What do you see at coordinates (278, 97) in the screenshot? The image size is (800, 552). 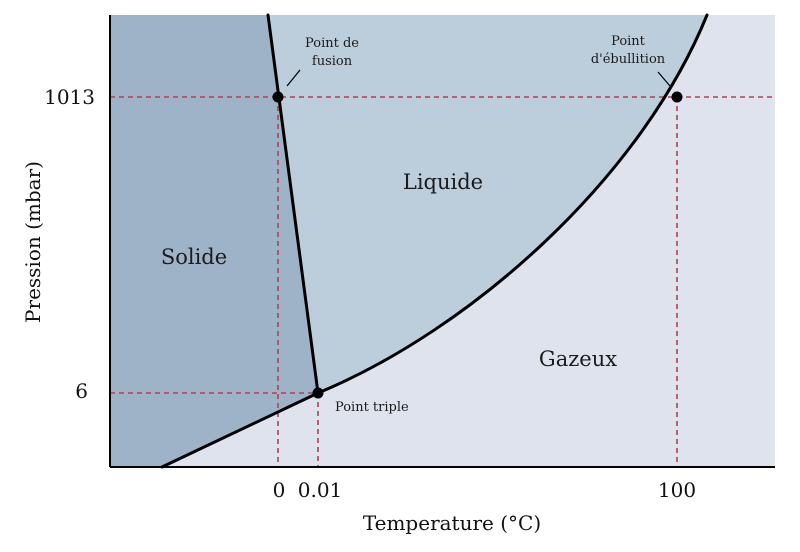 I see `melting-point-marker` at bounding box center [278, 97].